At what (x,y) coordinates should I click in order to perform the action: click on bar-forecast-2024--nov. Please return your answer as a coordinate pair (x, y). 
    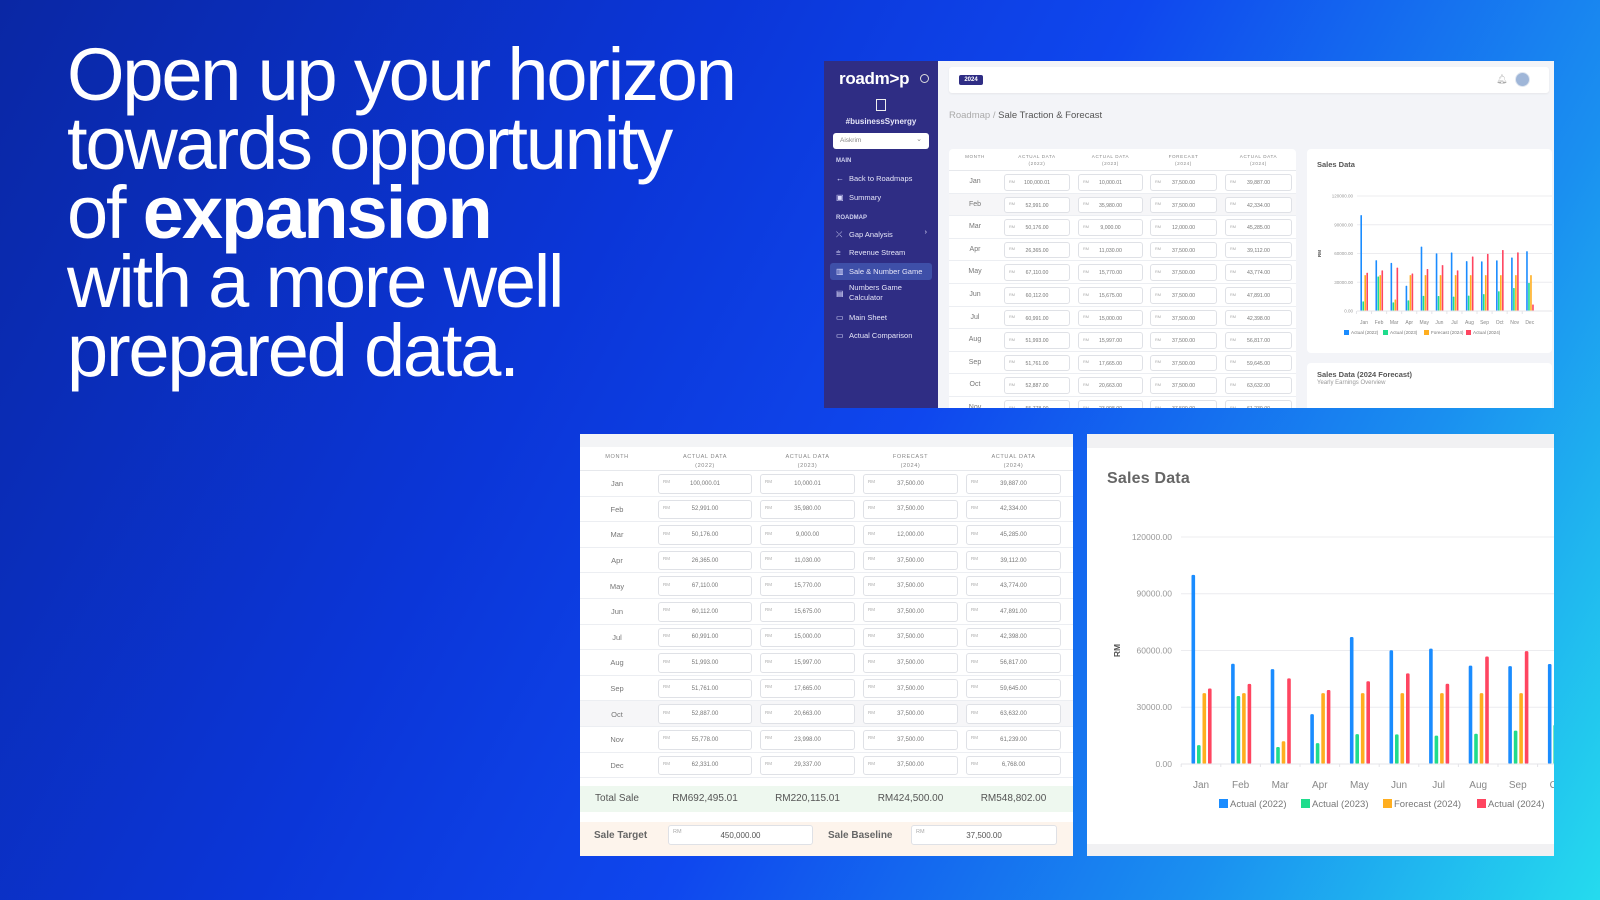
    Looking at the image, I should click on (1516, 293).